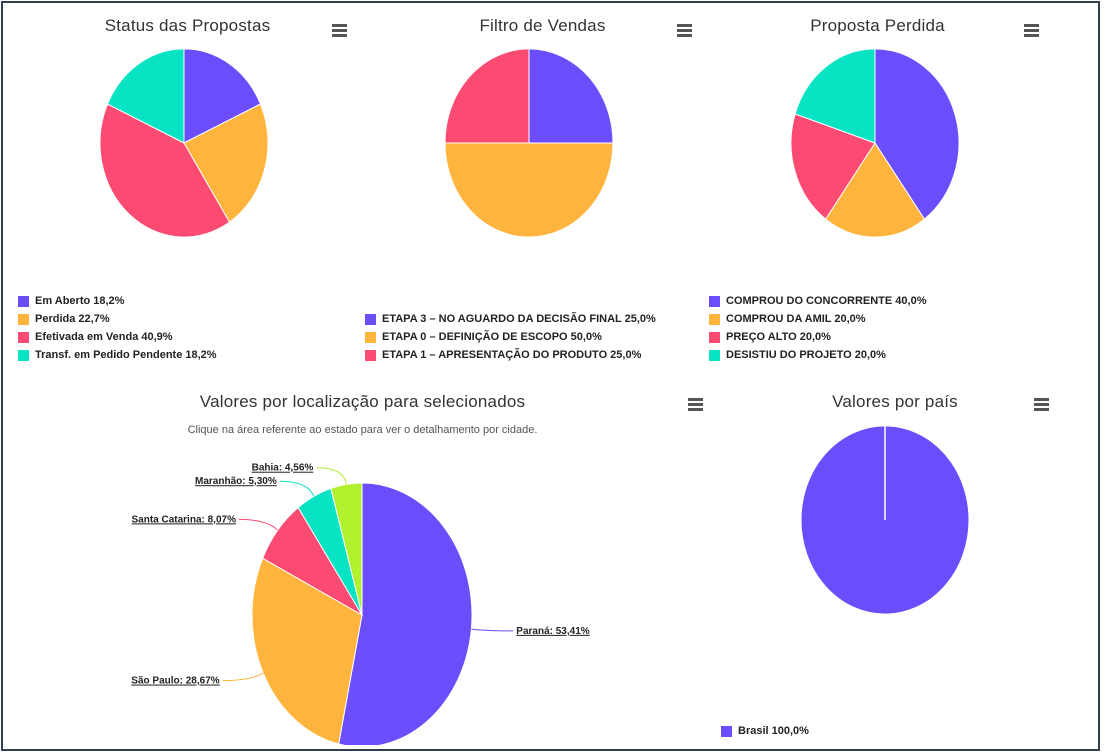 The image size is (1105, 756). I want to click on legend-item: Em Aberto 18,2%, so click(117, 301).